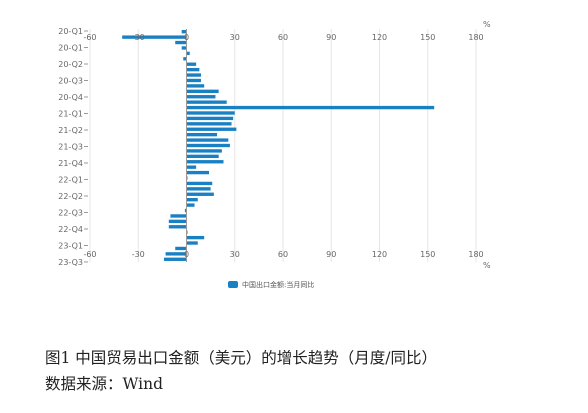  Describe the element at coordinates (427, 254) in the screenshot. I see `x-tick-label-bottom: 150` at that location.